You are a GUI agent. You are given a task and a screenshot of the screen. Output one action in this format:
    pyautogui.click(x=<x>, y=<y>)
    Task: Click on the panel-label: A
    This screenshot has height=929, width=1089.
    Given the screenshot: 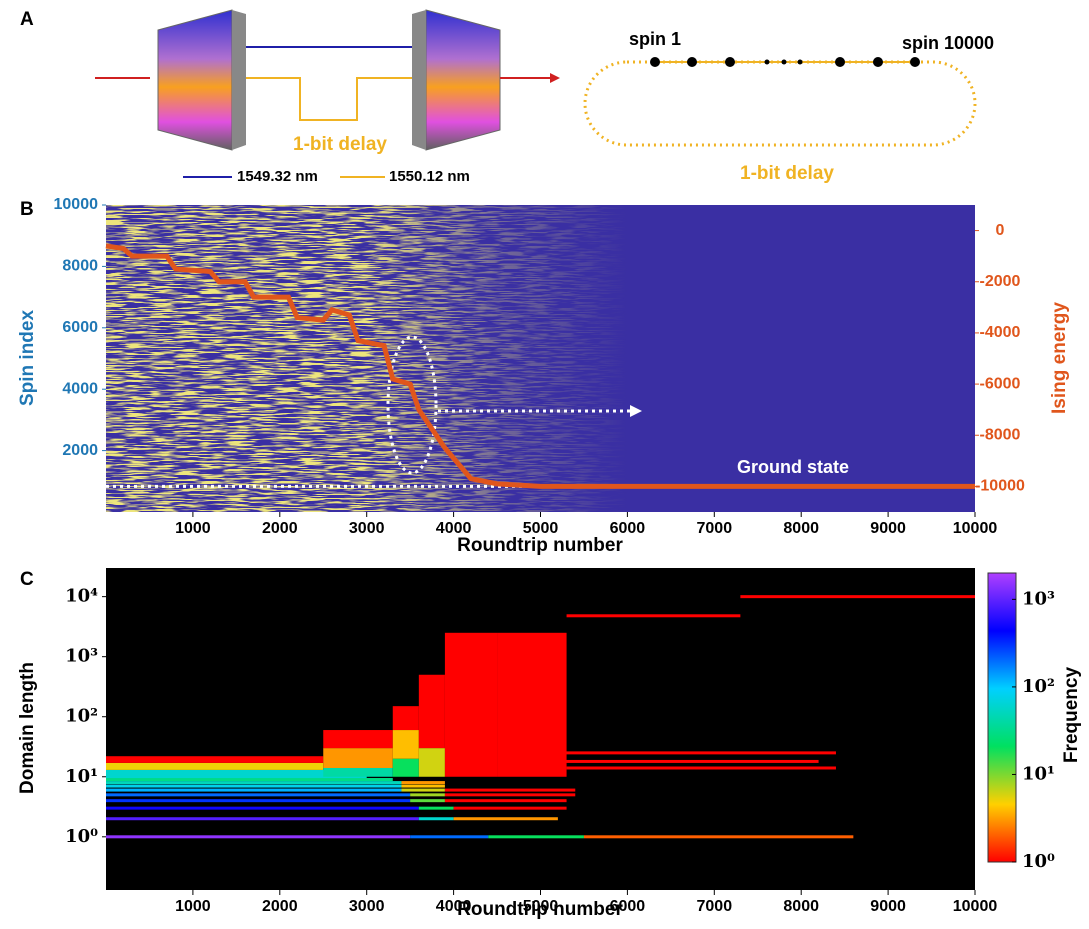 What is the action you would take?
    pyautogui.click(x=27, y=19)
    